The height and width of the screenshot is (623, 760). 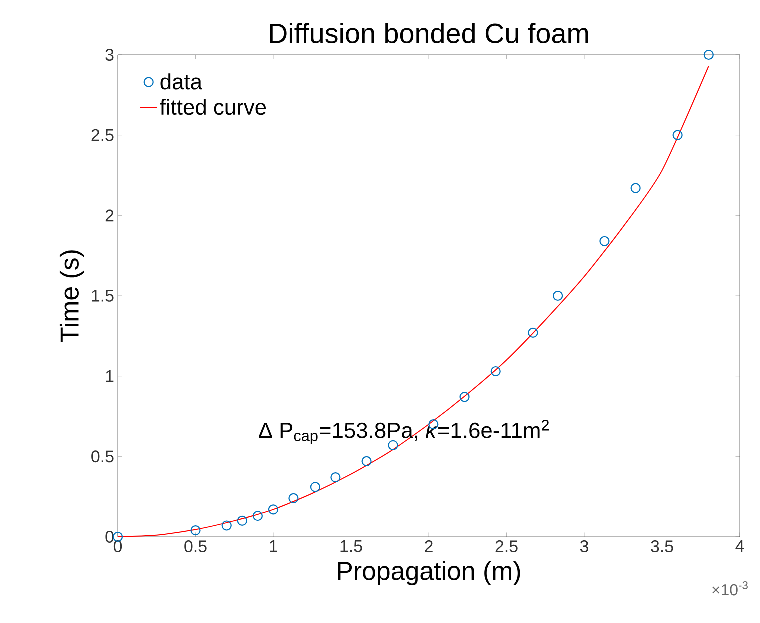 What do you see at coordinates (72, 296) in the screenshot?
I see `y-axis-title: Time (s)` at bounding box center [72, 296].